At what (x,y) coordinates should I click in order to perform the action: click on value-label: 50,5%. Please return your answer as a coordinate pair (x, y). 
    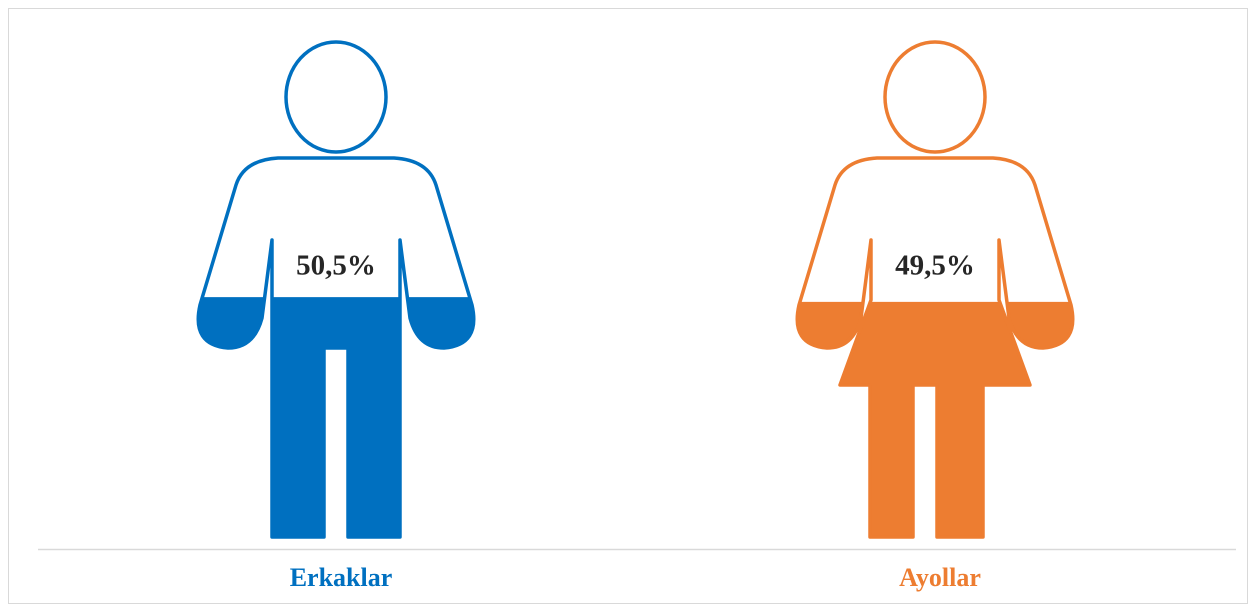
    Looking at the image, I should click on (336, 266).